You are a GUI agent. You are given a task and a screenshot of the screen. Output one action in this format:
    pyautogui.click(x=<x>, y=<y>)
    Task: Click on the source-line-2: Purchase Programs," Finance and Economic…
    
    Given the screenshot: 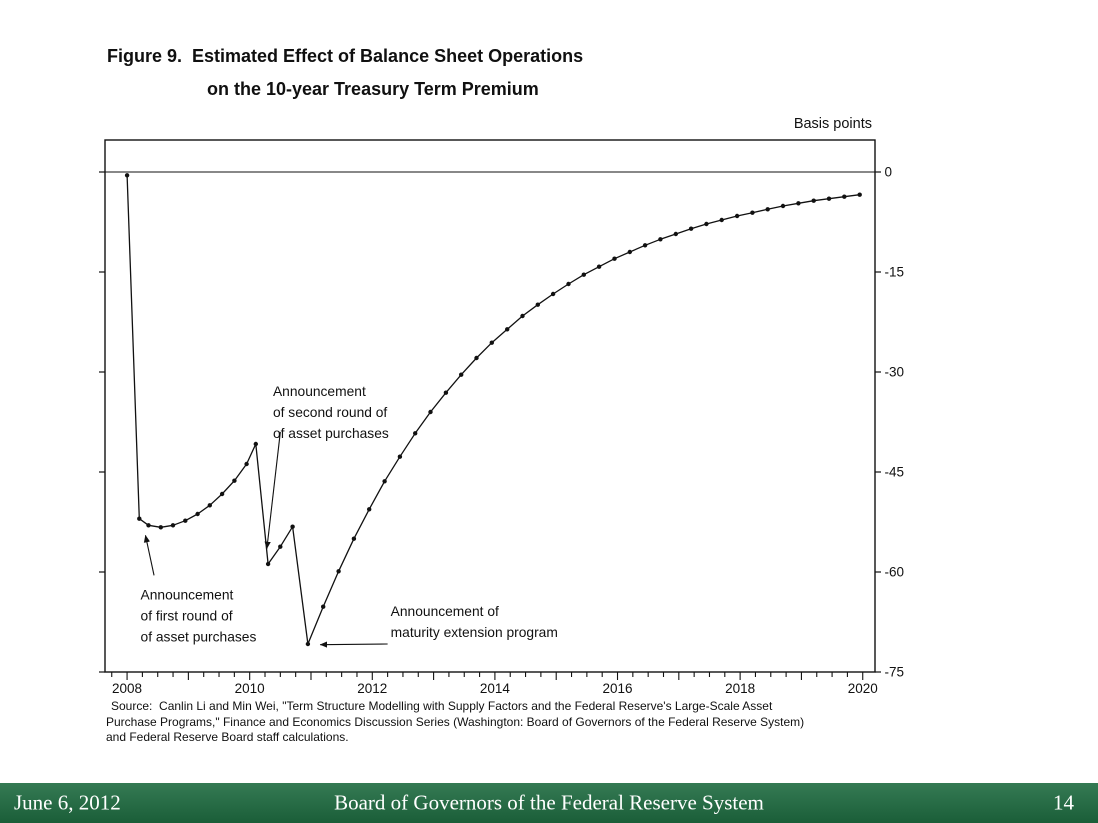 What is the action you would take?
    pyautogui.click(x=455, y=721)
    